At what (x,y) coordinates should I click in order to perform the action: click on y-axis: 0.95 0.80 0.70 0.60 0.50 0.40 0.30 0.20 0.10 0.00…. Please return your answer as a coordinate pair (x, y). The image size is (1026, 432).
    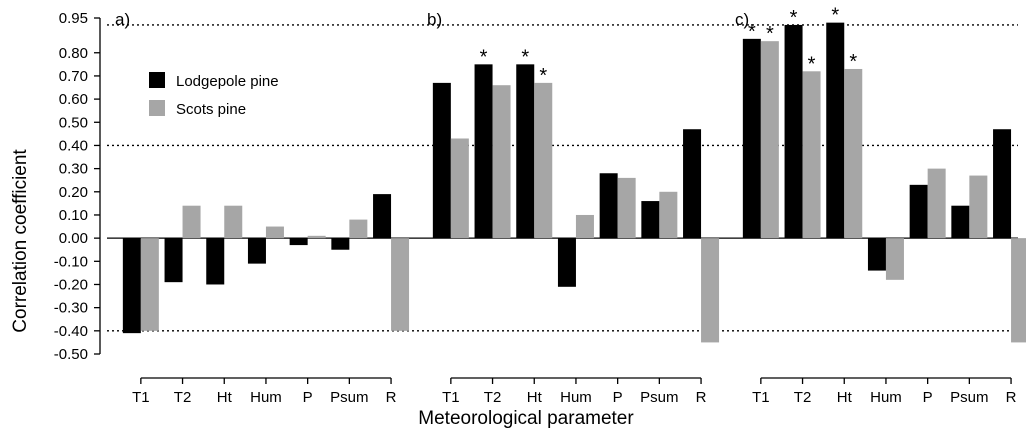
    Looking at the image, I should click on (77, 186).